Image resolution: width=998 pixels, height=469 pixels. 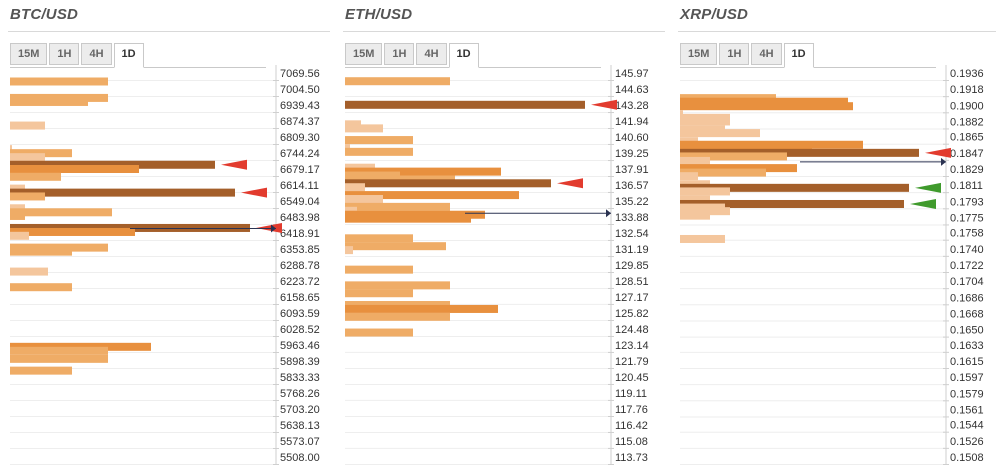 What do you see at coordinates (967, 426) in the screenshot?
I see `level-label: 0.1544` at bounding box center [967, 426].